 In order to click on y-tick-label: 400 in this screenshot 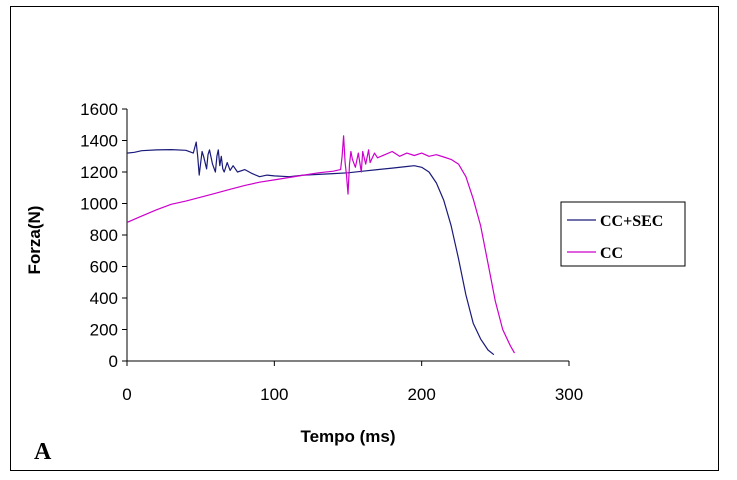, I will do `click(104, 298)`.